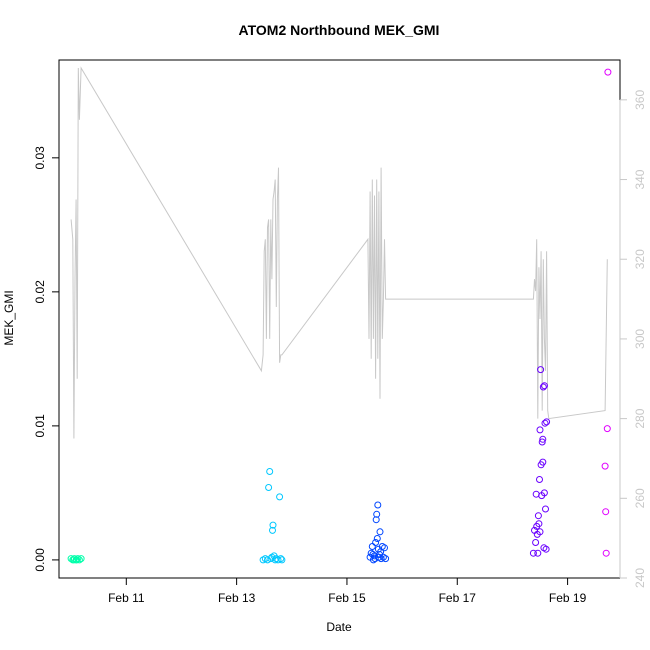  Describe the element at coordinates (40, 292) in the screenshot. I see `y-tick-label: 0.02` at that location.